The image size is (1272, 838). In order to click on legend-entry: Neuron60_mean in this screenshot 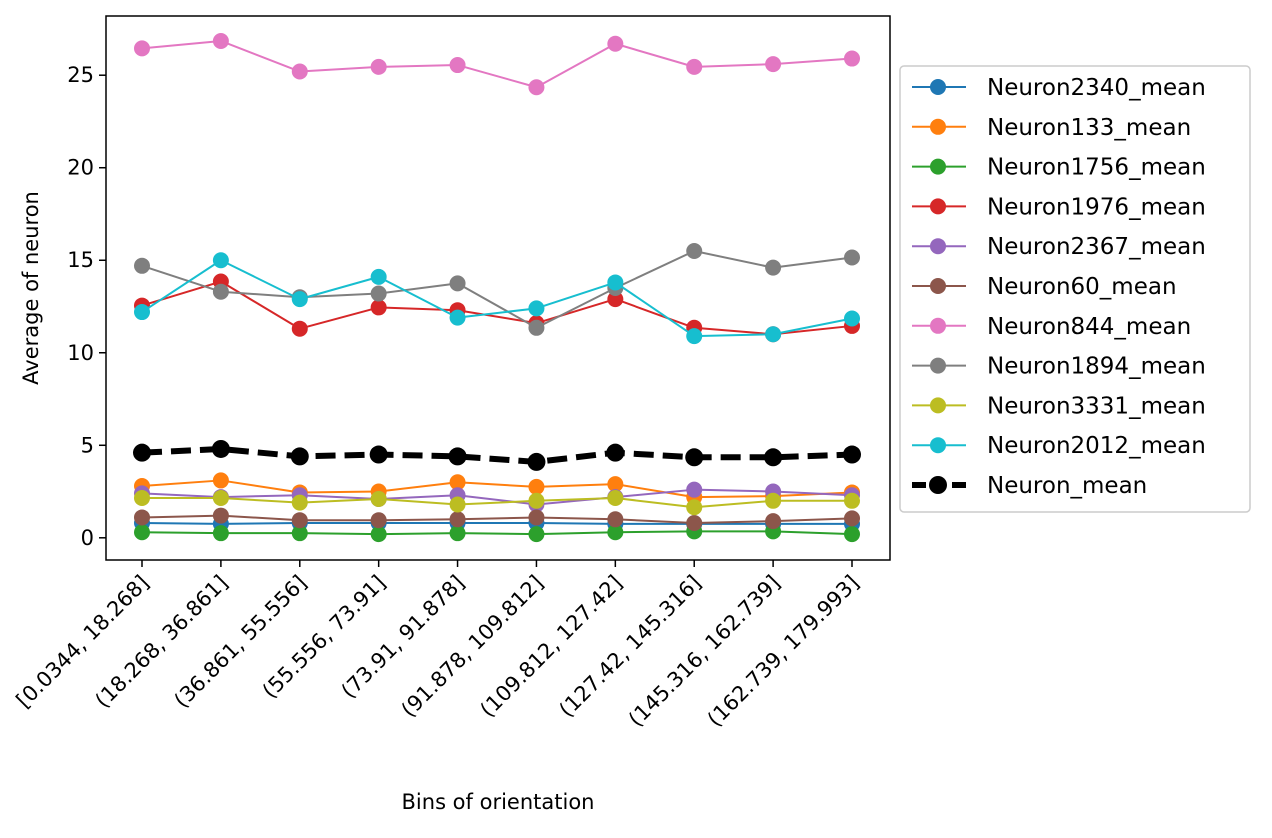, I will do `click(1044, 287)`.